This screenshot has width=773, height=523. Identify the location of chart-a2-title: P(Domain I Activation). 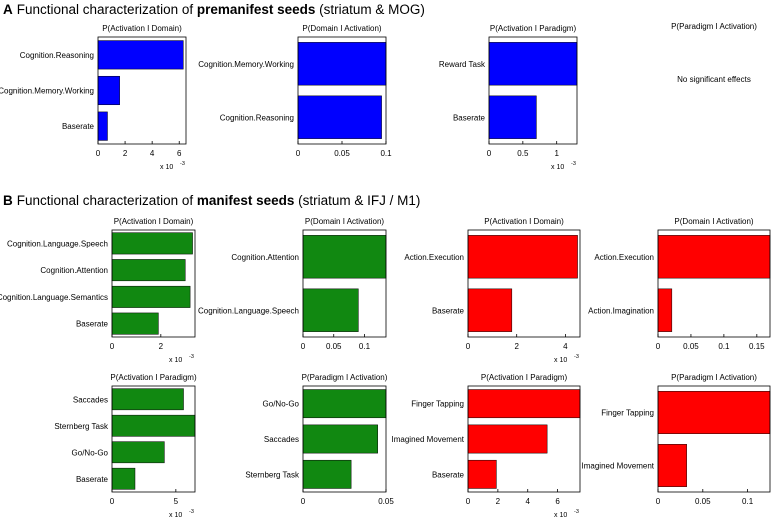
(341, 28).